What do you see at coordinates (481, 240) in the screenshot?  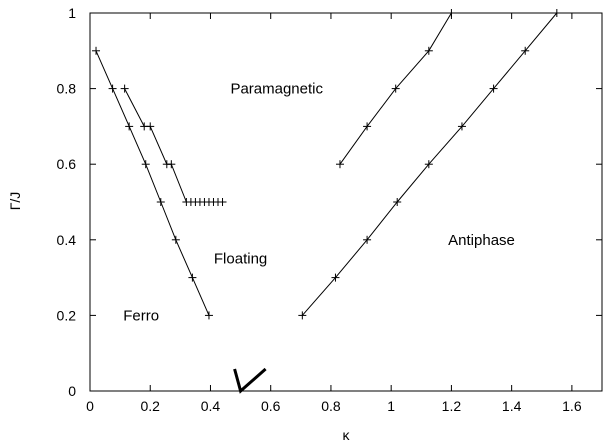 I see `region-label: Antiphase` at bounding box center [481, 240].